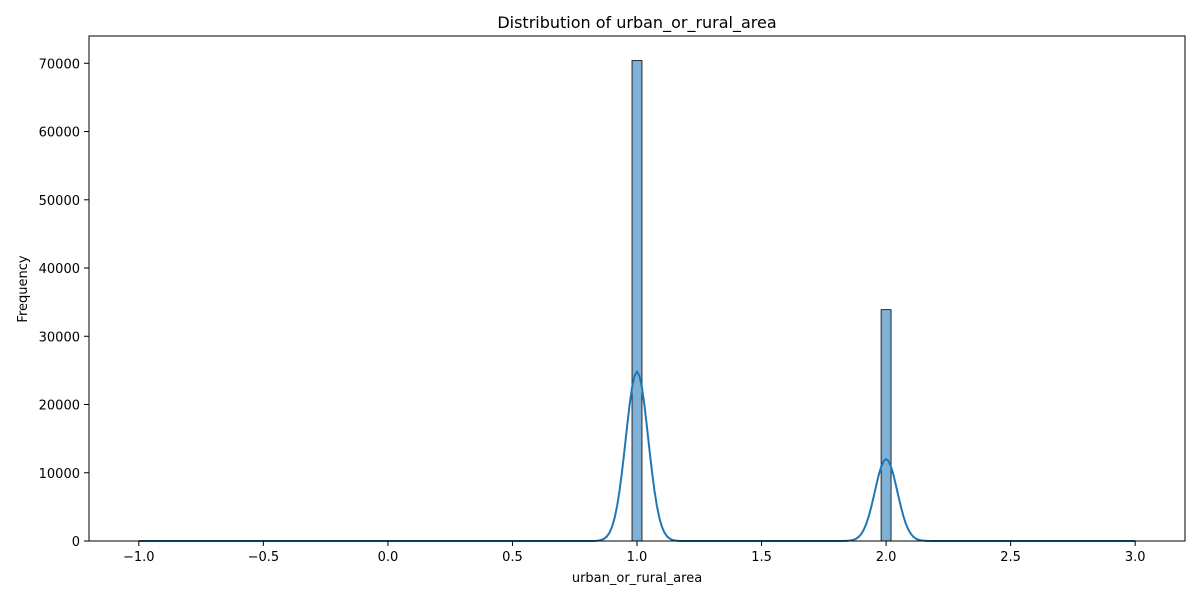  I want to click on y-tick-label: 60000, so click(59, 133).